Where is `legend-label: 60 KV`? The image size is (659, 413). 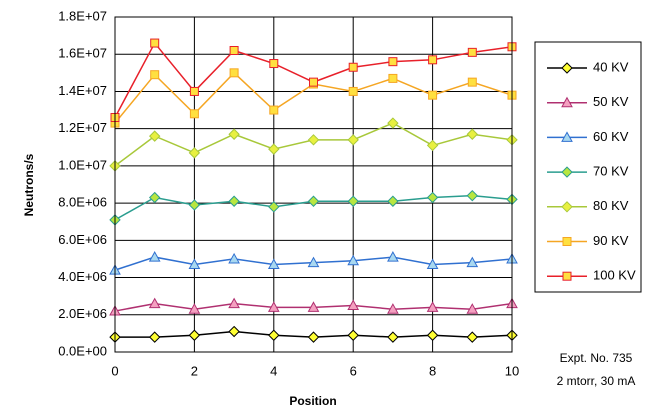 legend-label: 60 KV is located at coordinates (611, 136).